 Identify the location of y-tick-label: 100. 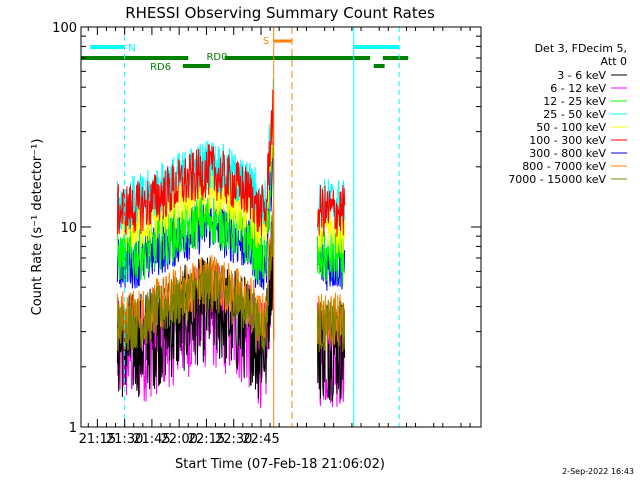
(64, 28).